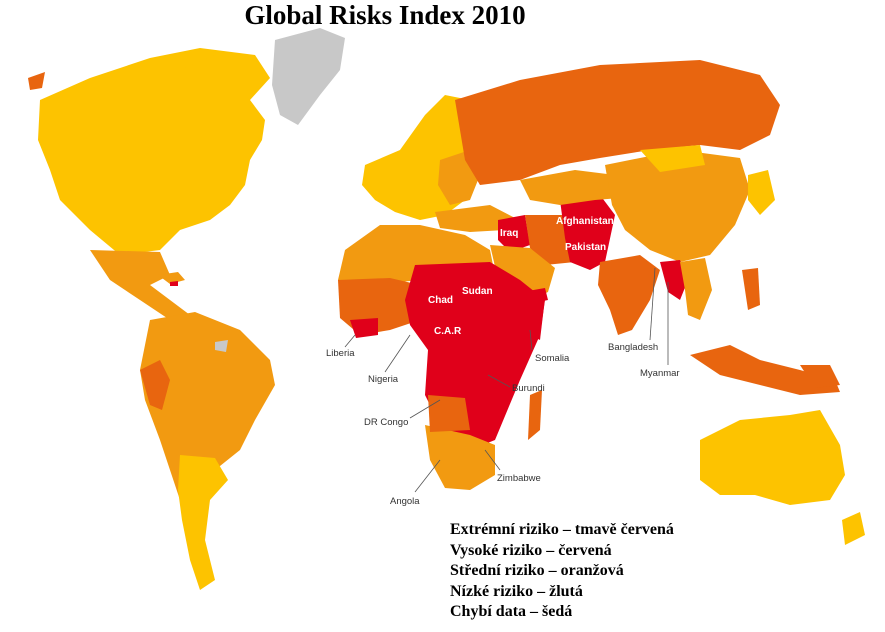 Image resolution: width=885 pixels, height=632 pixels. I want to click on region-southeast-asia, so click(696, 289).